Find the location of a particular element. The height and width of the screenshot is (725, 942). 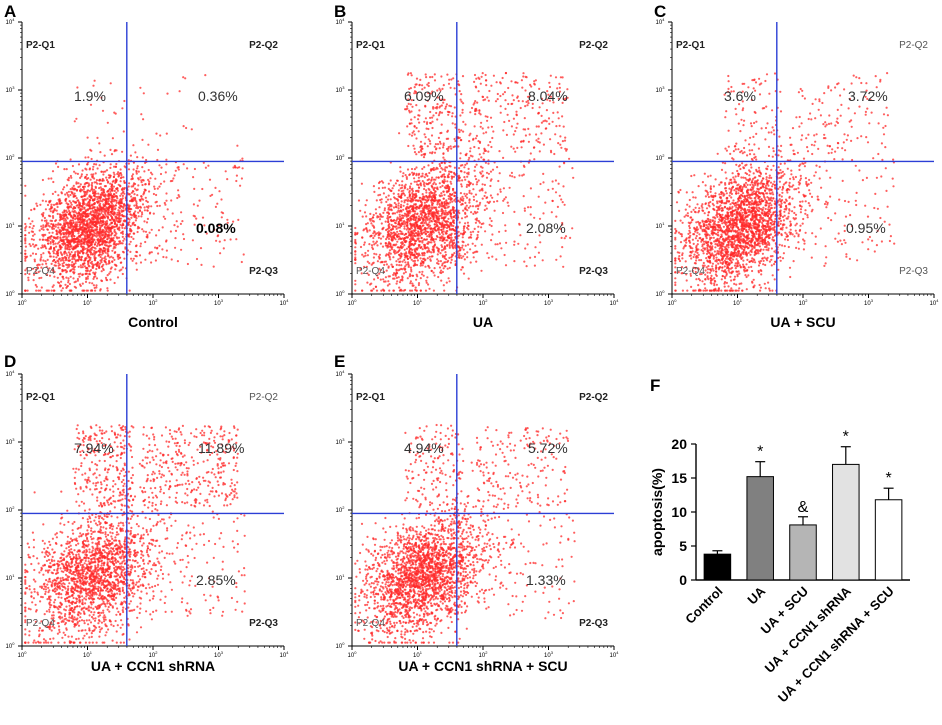

x-tick-label: 104 is located at coordinates (285, 302).